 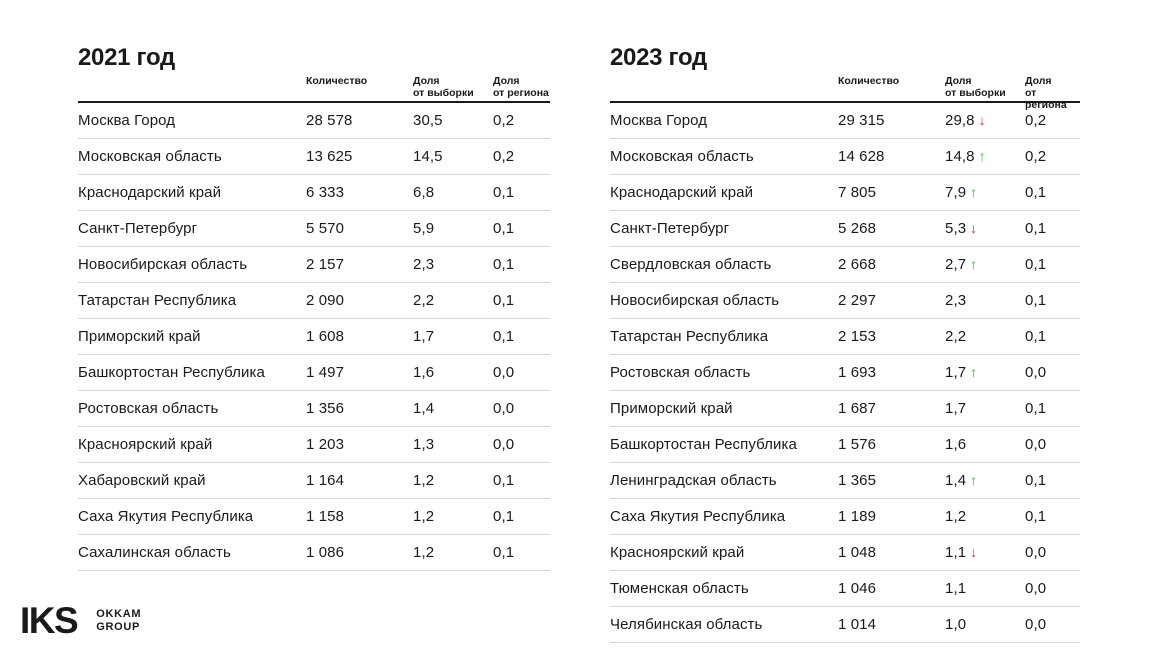 I want to click on quantity-value: 1 497, so click(x=325, y=372).